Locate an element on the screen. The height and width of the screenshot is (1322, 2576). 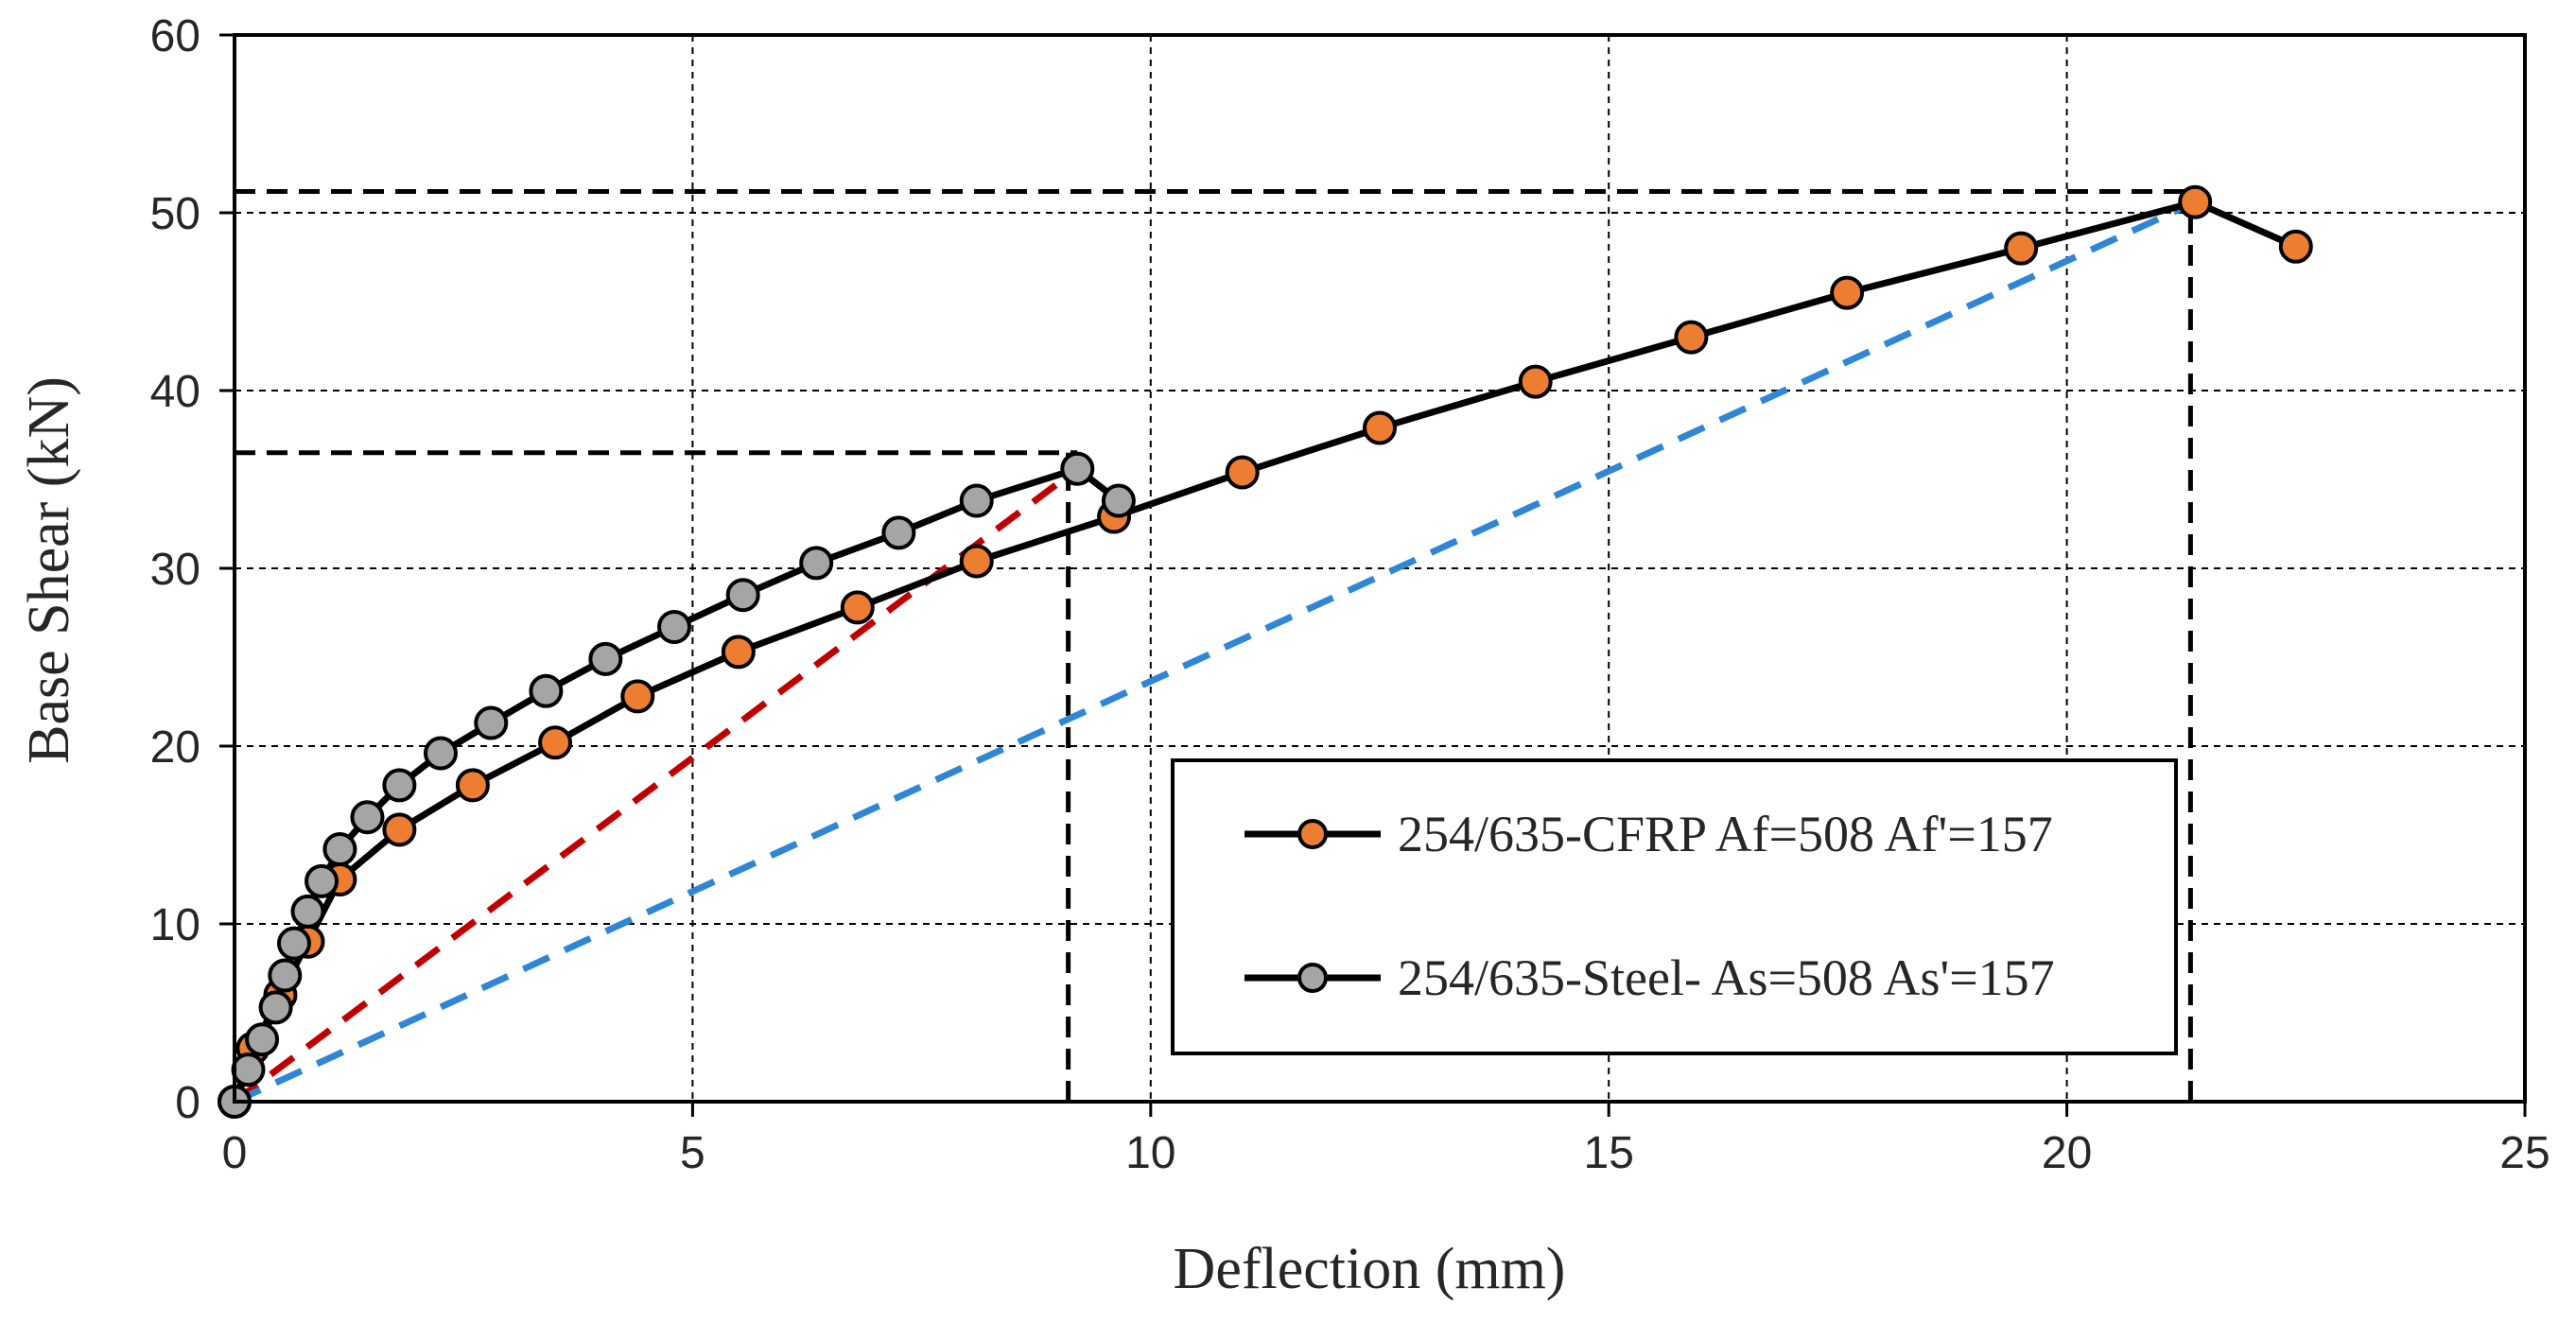
y-tick-label-30: 30 is located at coordinates (175, 570).